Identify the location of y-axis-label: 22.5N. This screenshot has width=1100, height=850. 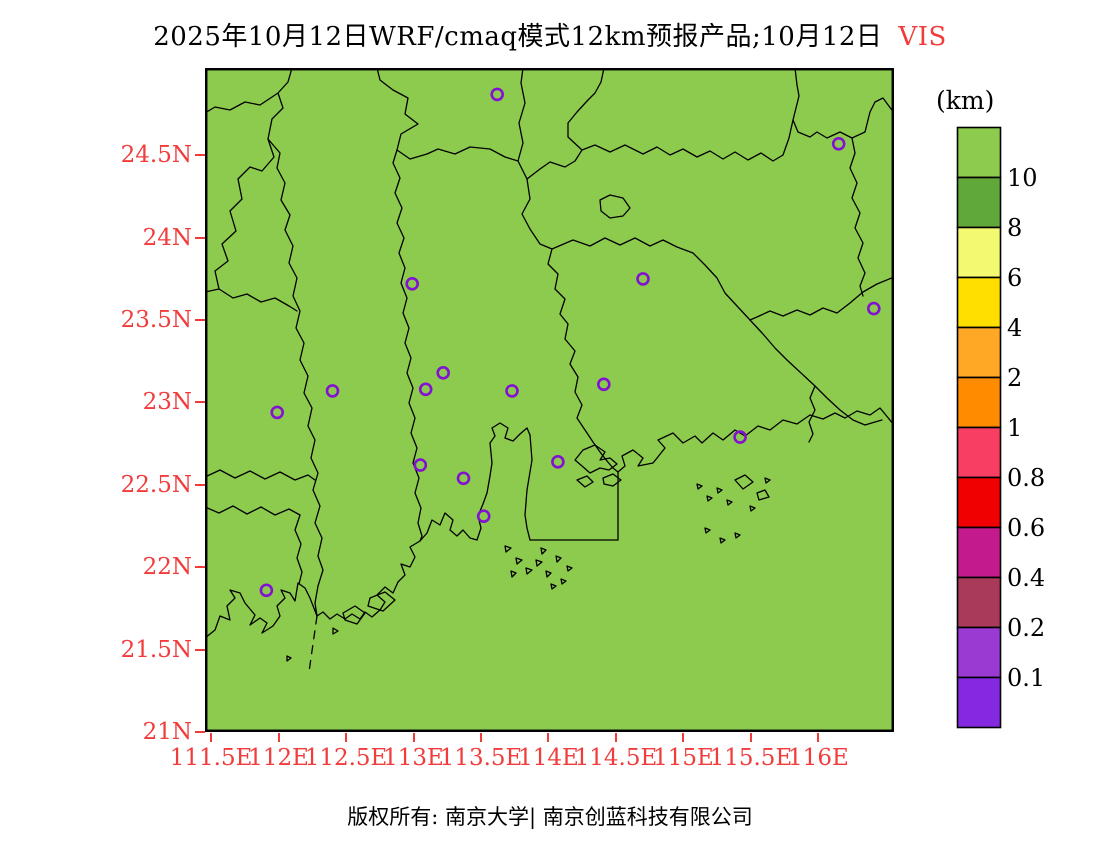
(156, 484).